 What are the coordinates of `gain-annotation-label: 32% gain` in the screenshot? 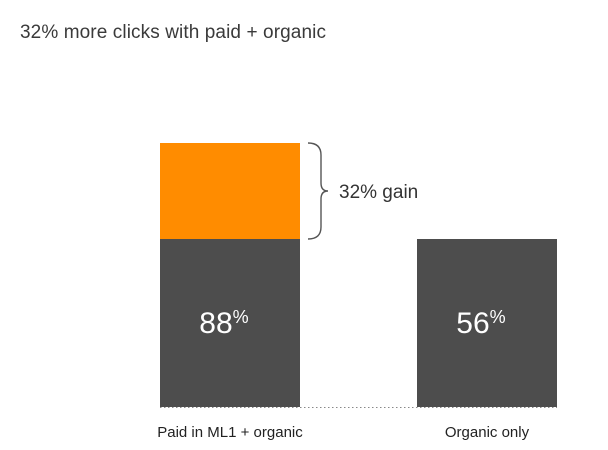 It's located at (378, 192).